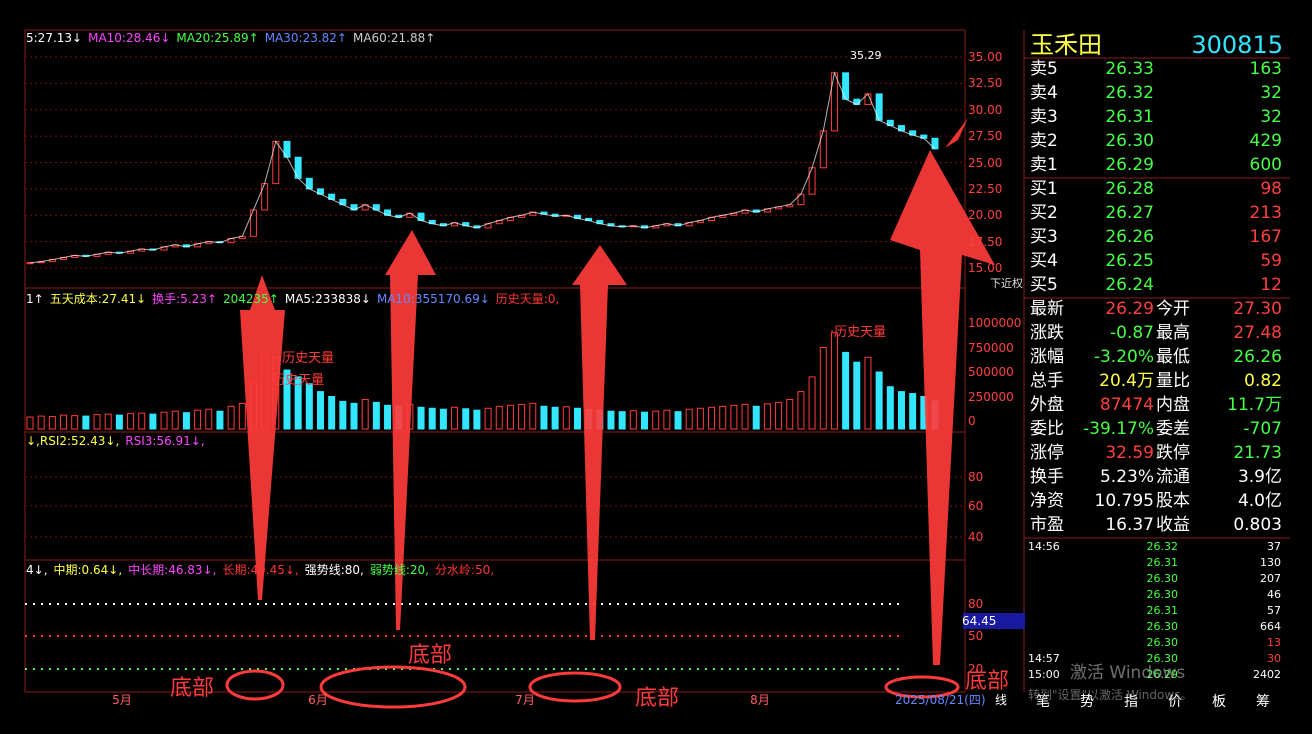  I want to click on book-volume: 213, so click(1265, 213).